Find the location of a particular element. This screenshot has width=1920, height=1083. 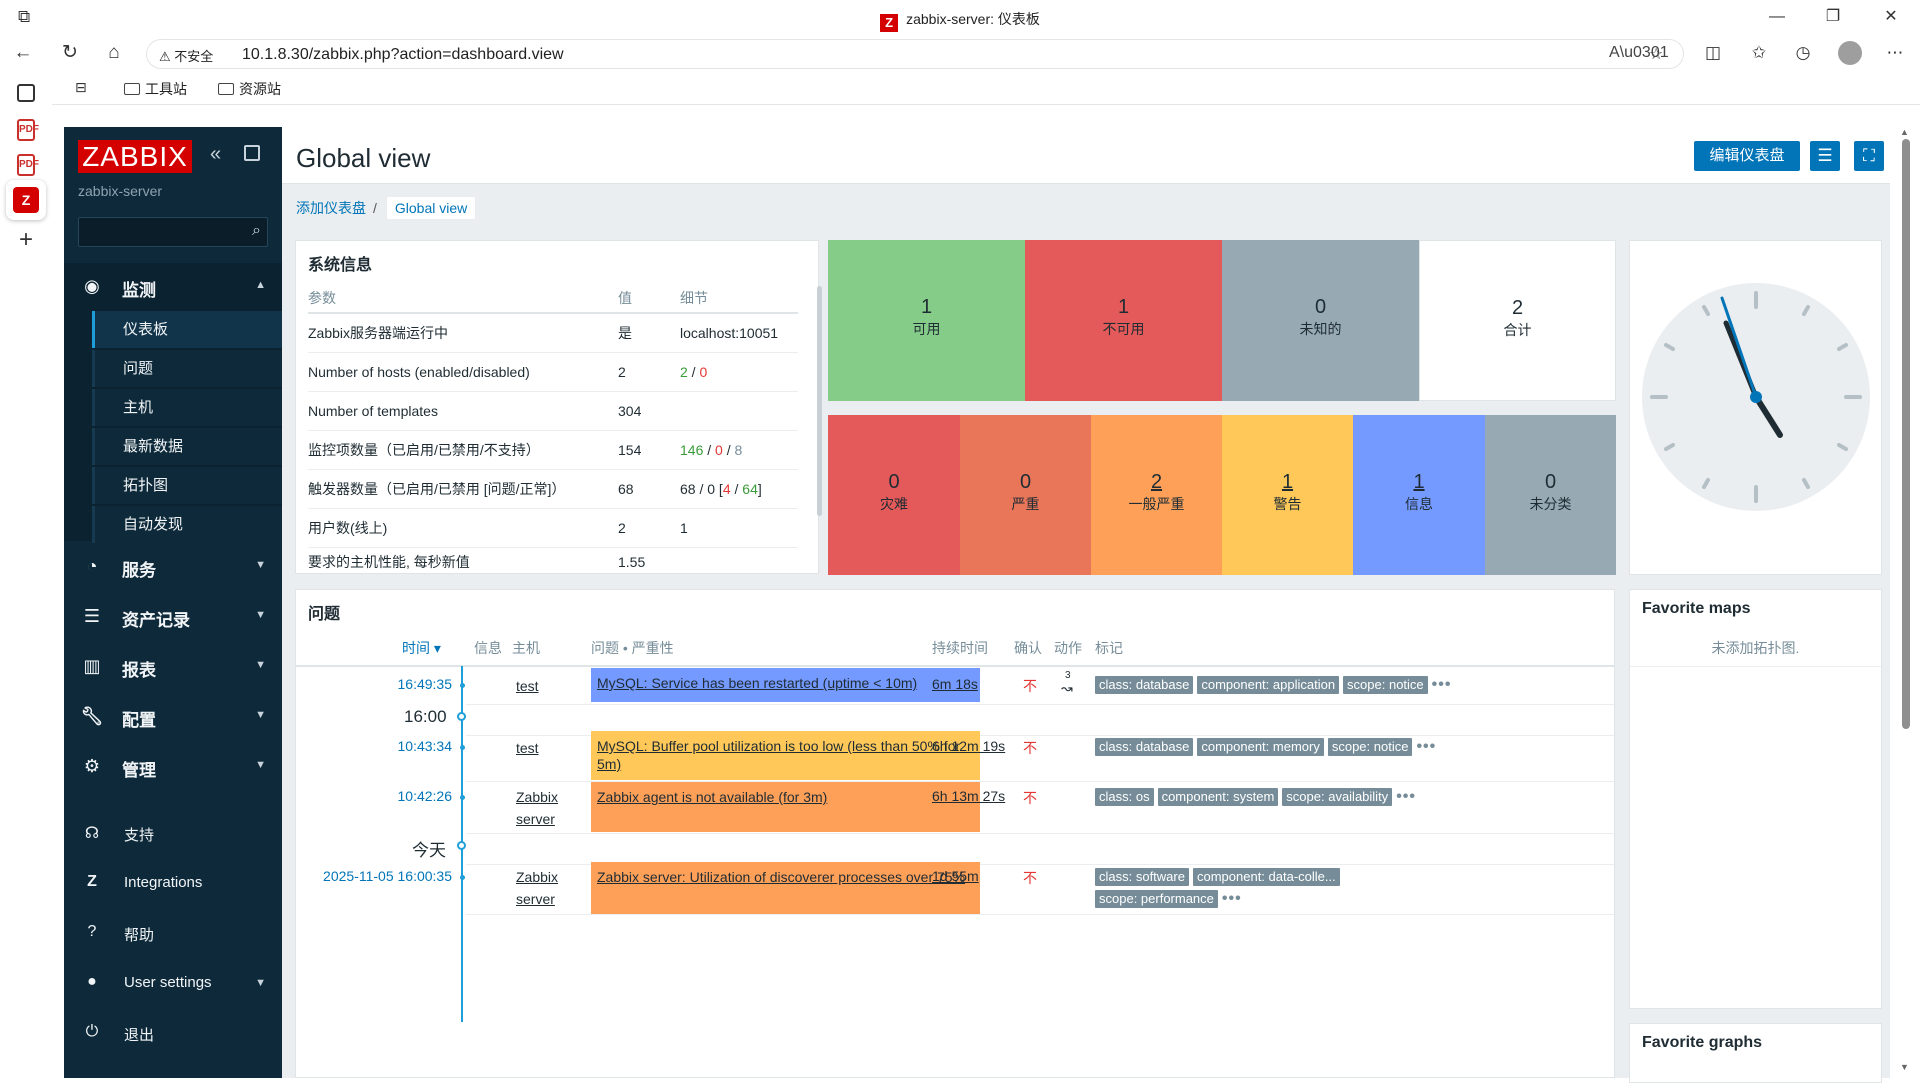

problem-duration: 6m 18s is located at coordinates (955, 684).